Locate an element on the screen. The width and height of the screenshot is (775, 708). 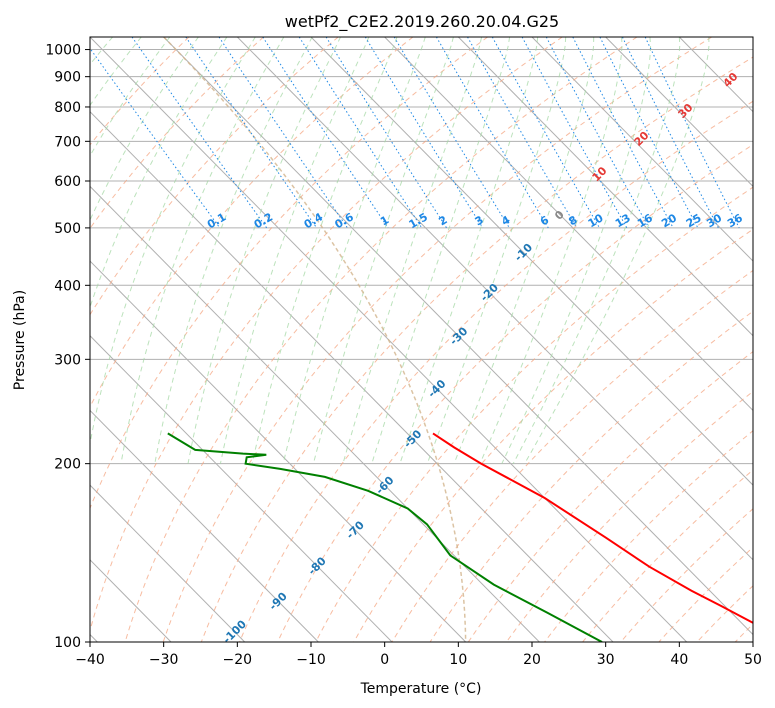
y-tick-label: 300 is located at coordinates (67, 360).